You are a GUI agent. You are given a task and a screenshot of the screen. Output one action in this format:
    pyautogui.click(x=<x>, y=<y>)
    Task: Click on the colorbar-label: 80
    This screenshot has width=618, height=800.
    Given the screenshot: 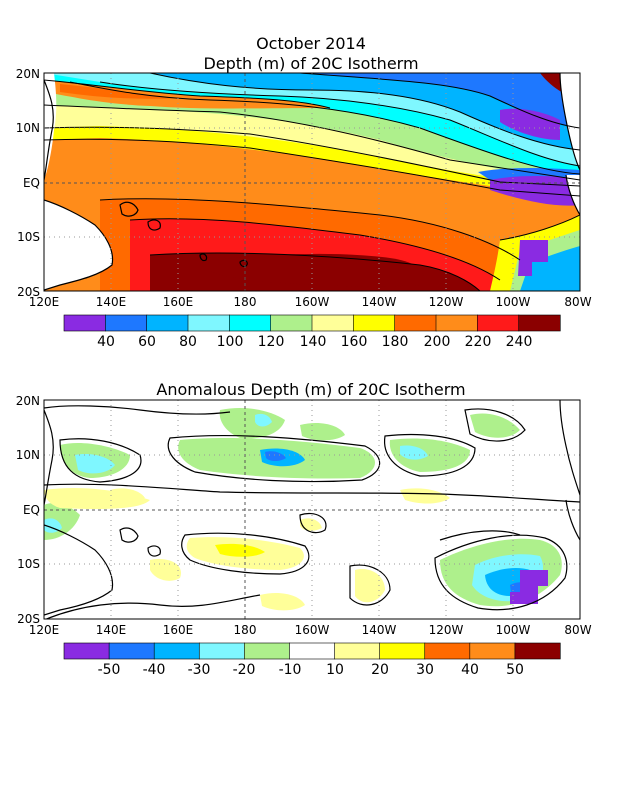 What is the action you would take?
    pyautogui.click(x=188, y=342)
    